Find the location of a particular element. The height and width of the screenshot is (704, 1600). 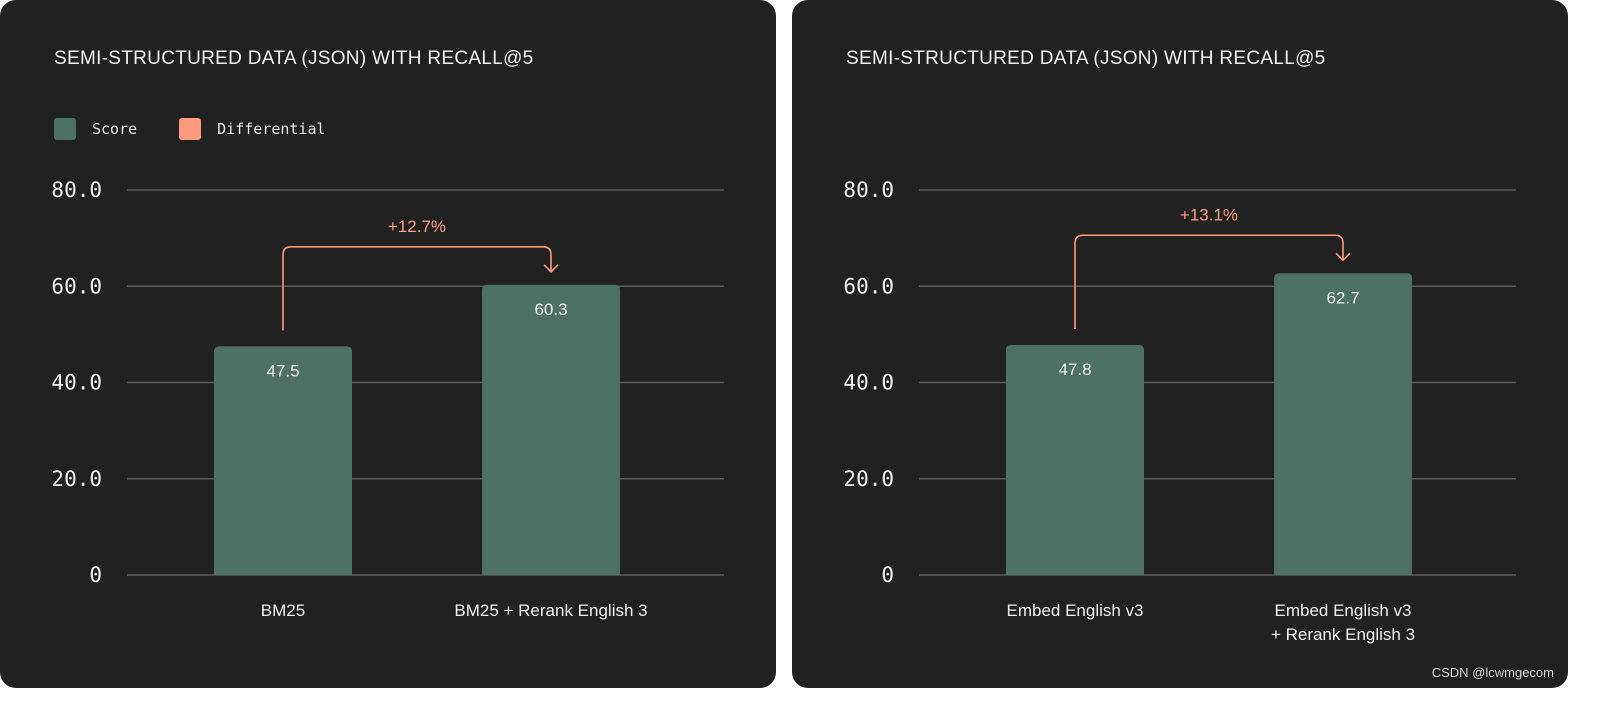

chart-legend: Score Differential is located at coordinates (211, 129).